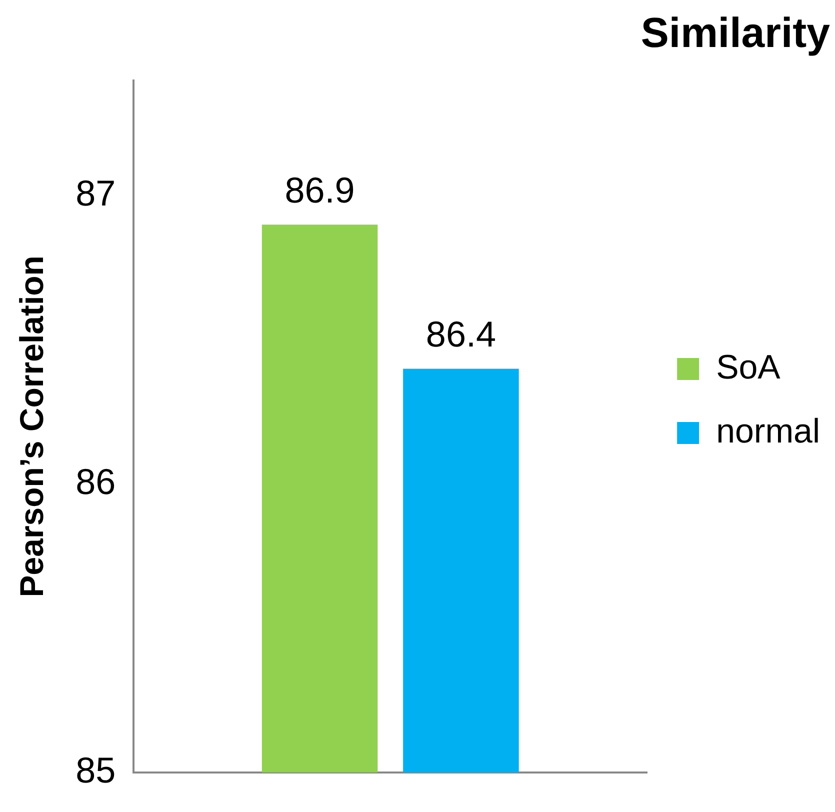 This screenshot has width=835, height=812. I want to click on data-label: 86.4, so click(461, 334).